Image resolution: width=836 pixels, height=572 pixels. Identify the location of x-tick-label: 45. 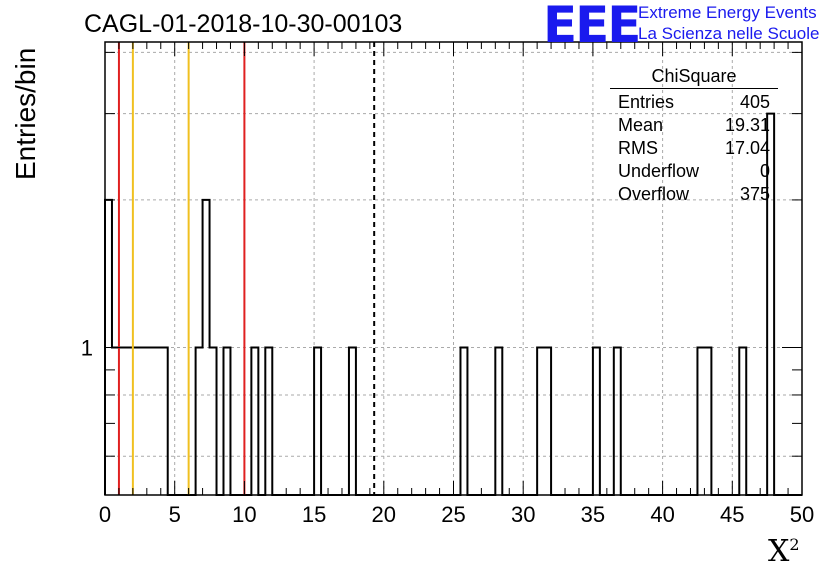
(732, 514).